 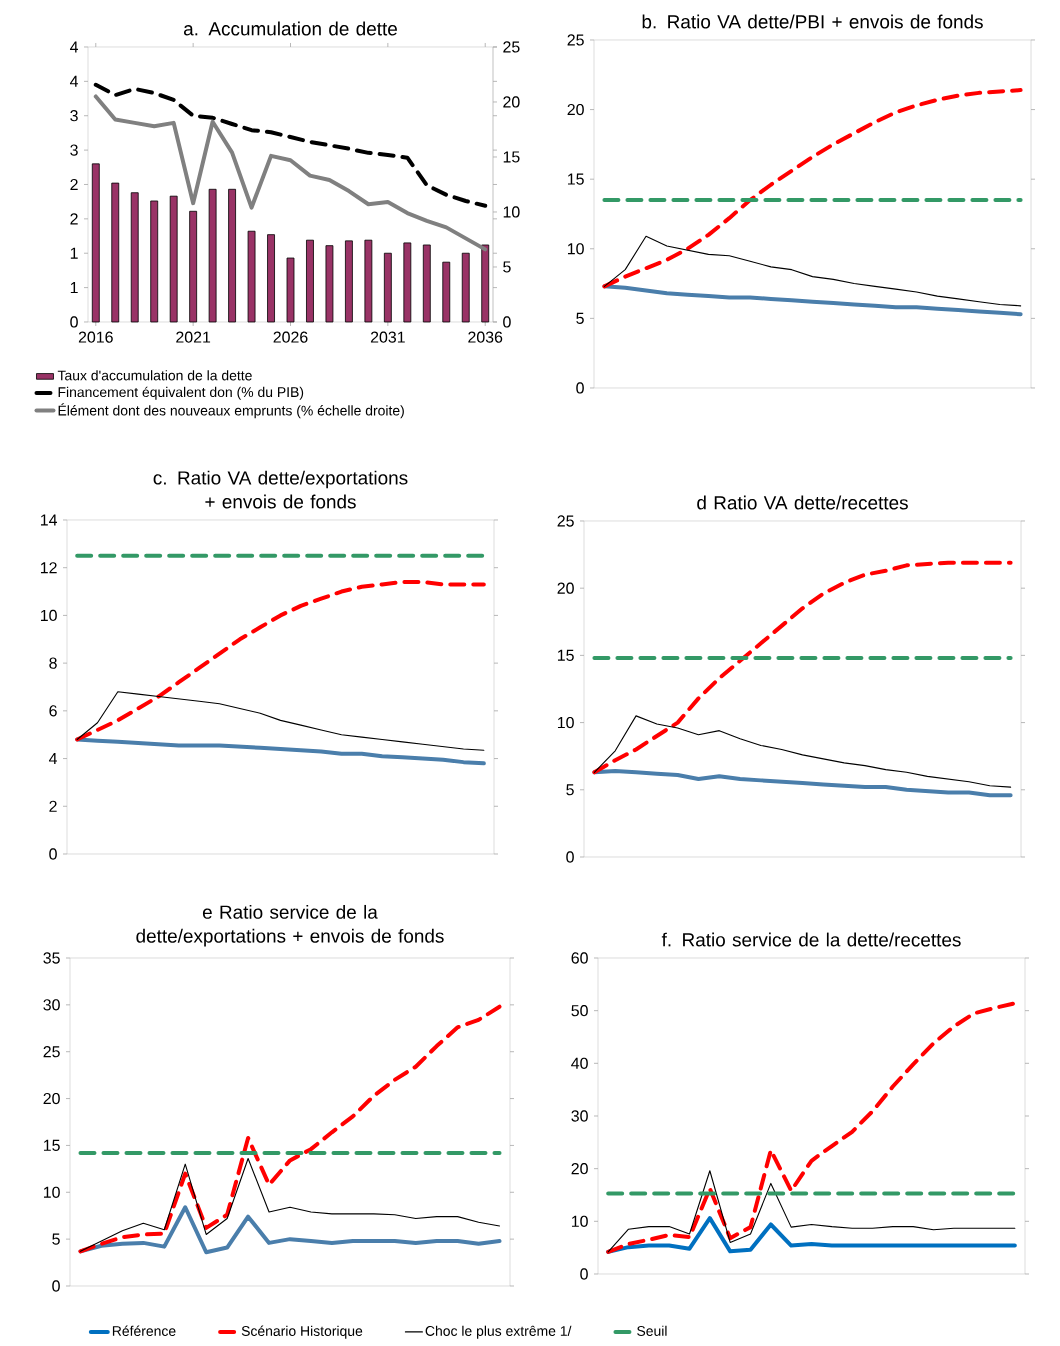 What do you see at coordinates (95, 337) in the screenshot?
I see `x-tick-label: 2016` at bounding box center [95, 337].